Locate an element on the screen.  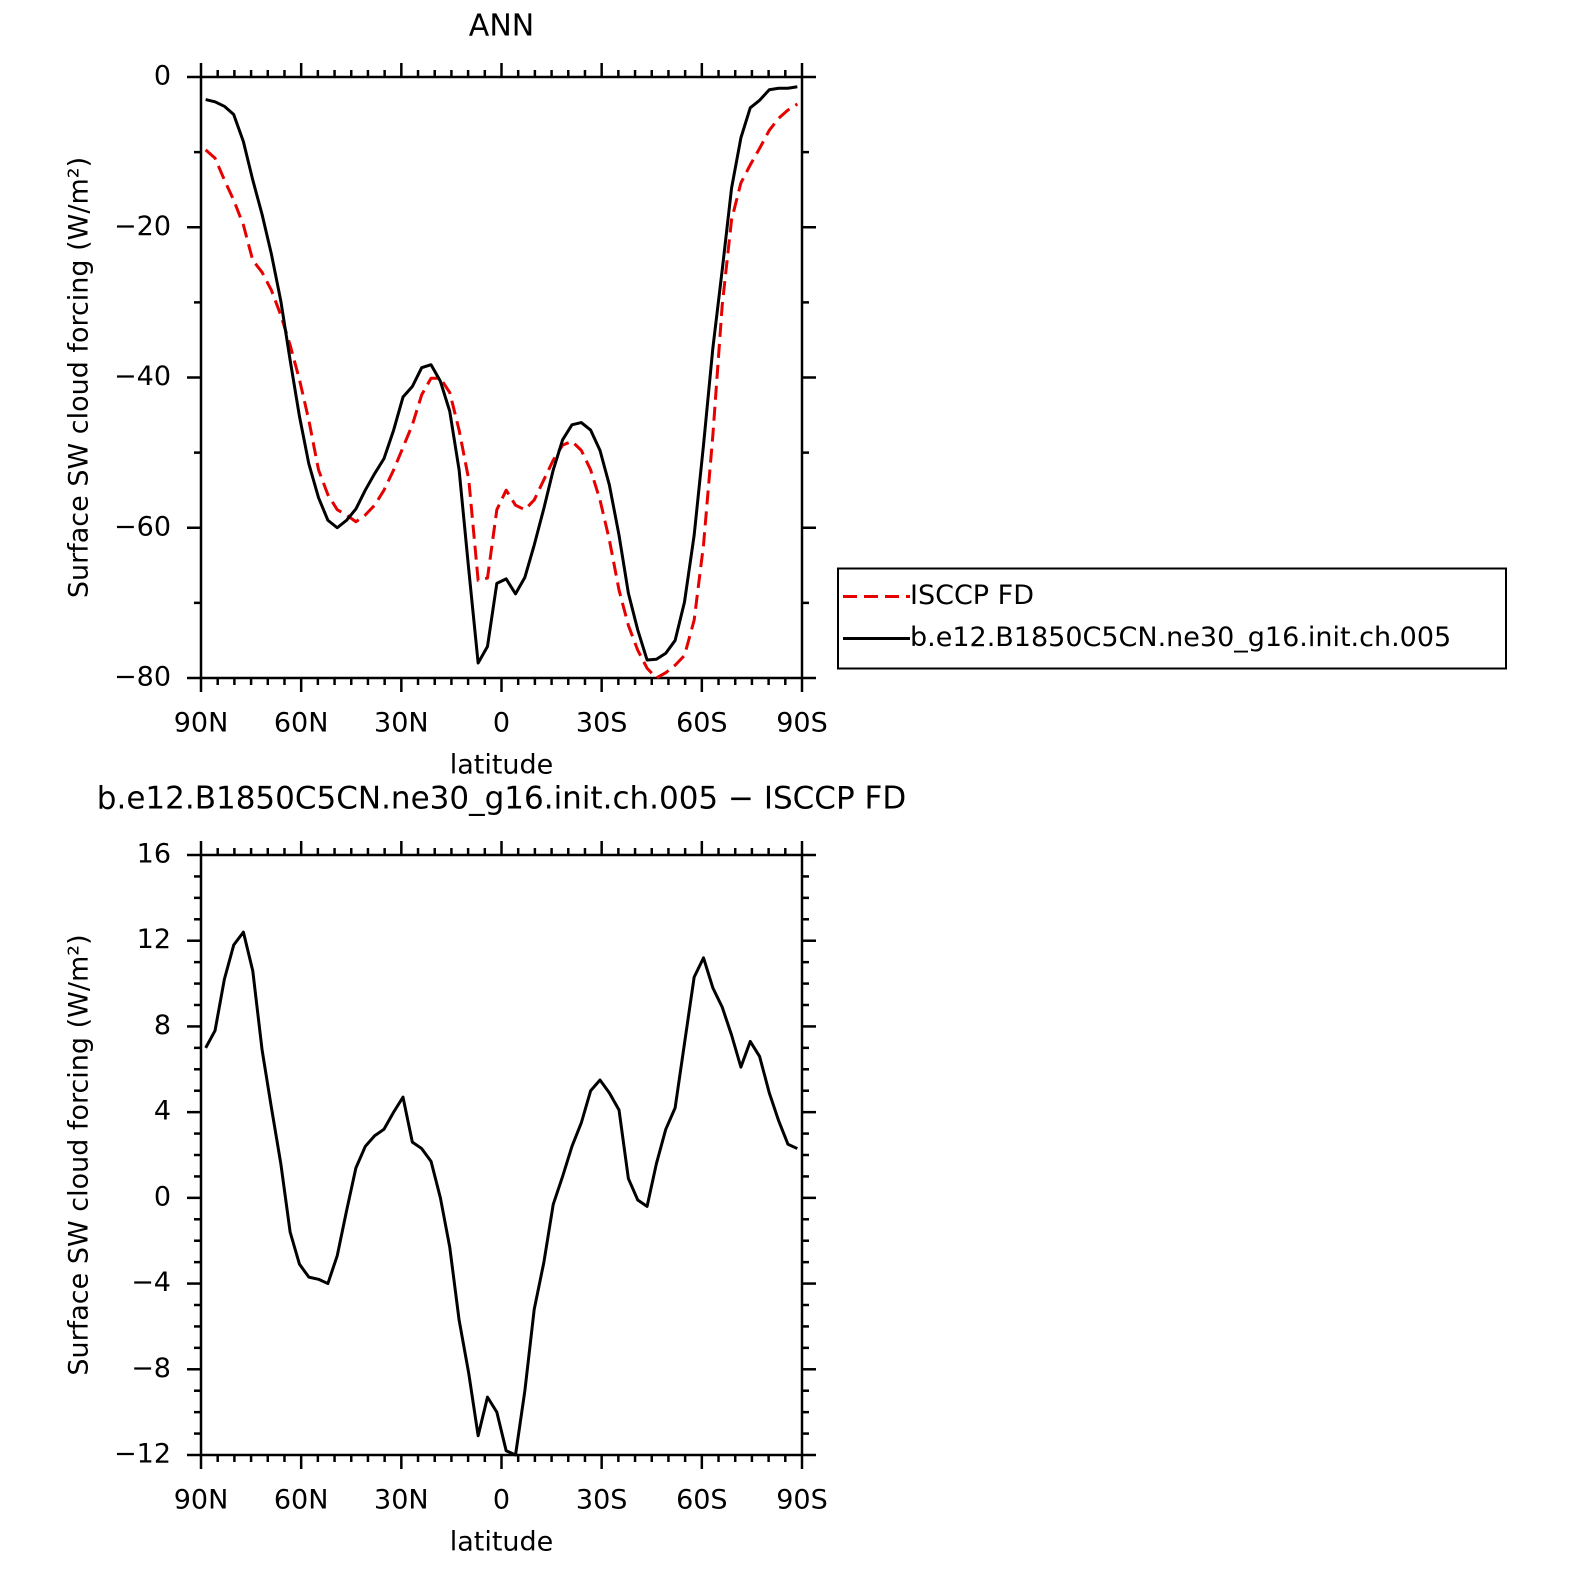
y-tick-label: −40 is located at coordinates (142, 376).